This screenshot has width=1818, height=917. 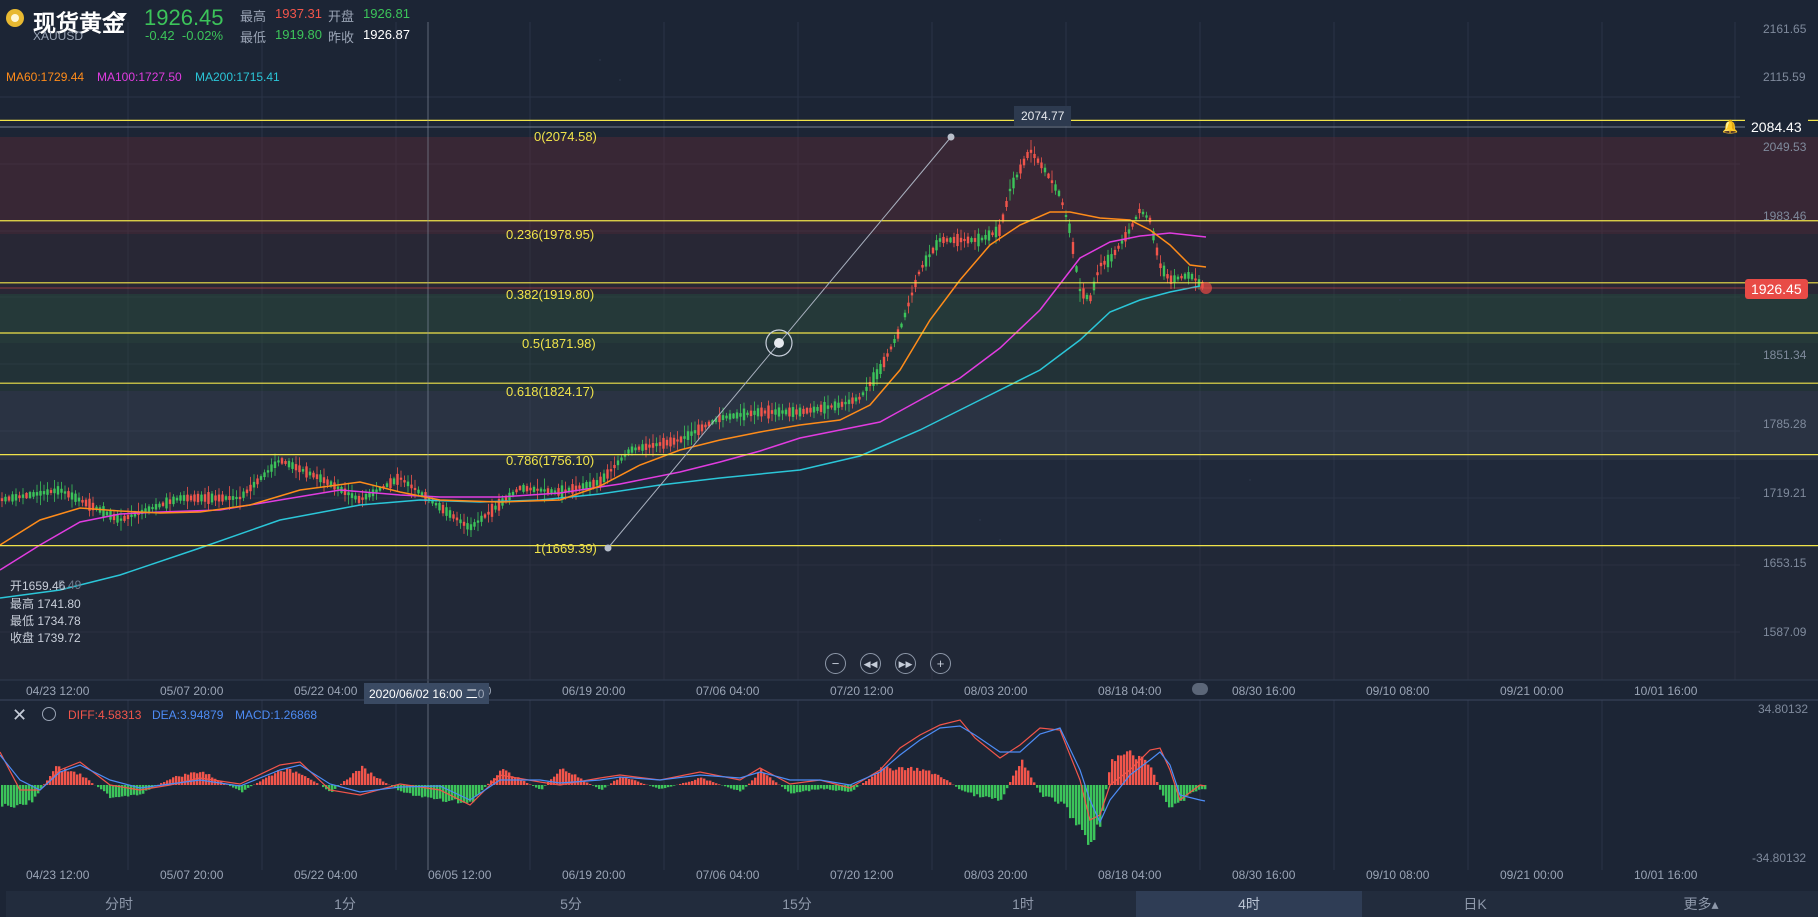 I want to click on fib-anchor-mid, so click(x=779, y=343).